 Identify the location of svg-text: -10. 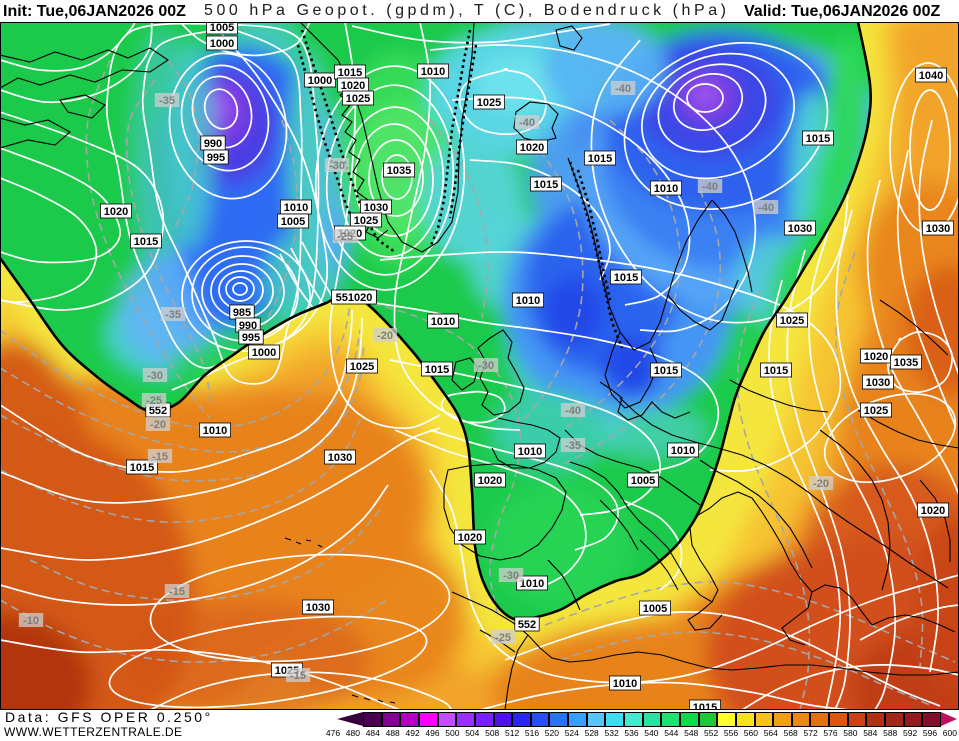
(31, 621).